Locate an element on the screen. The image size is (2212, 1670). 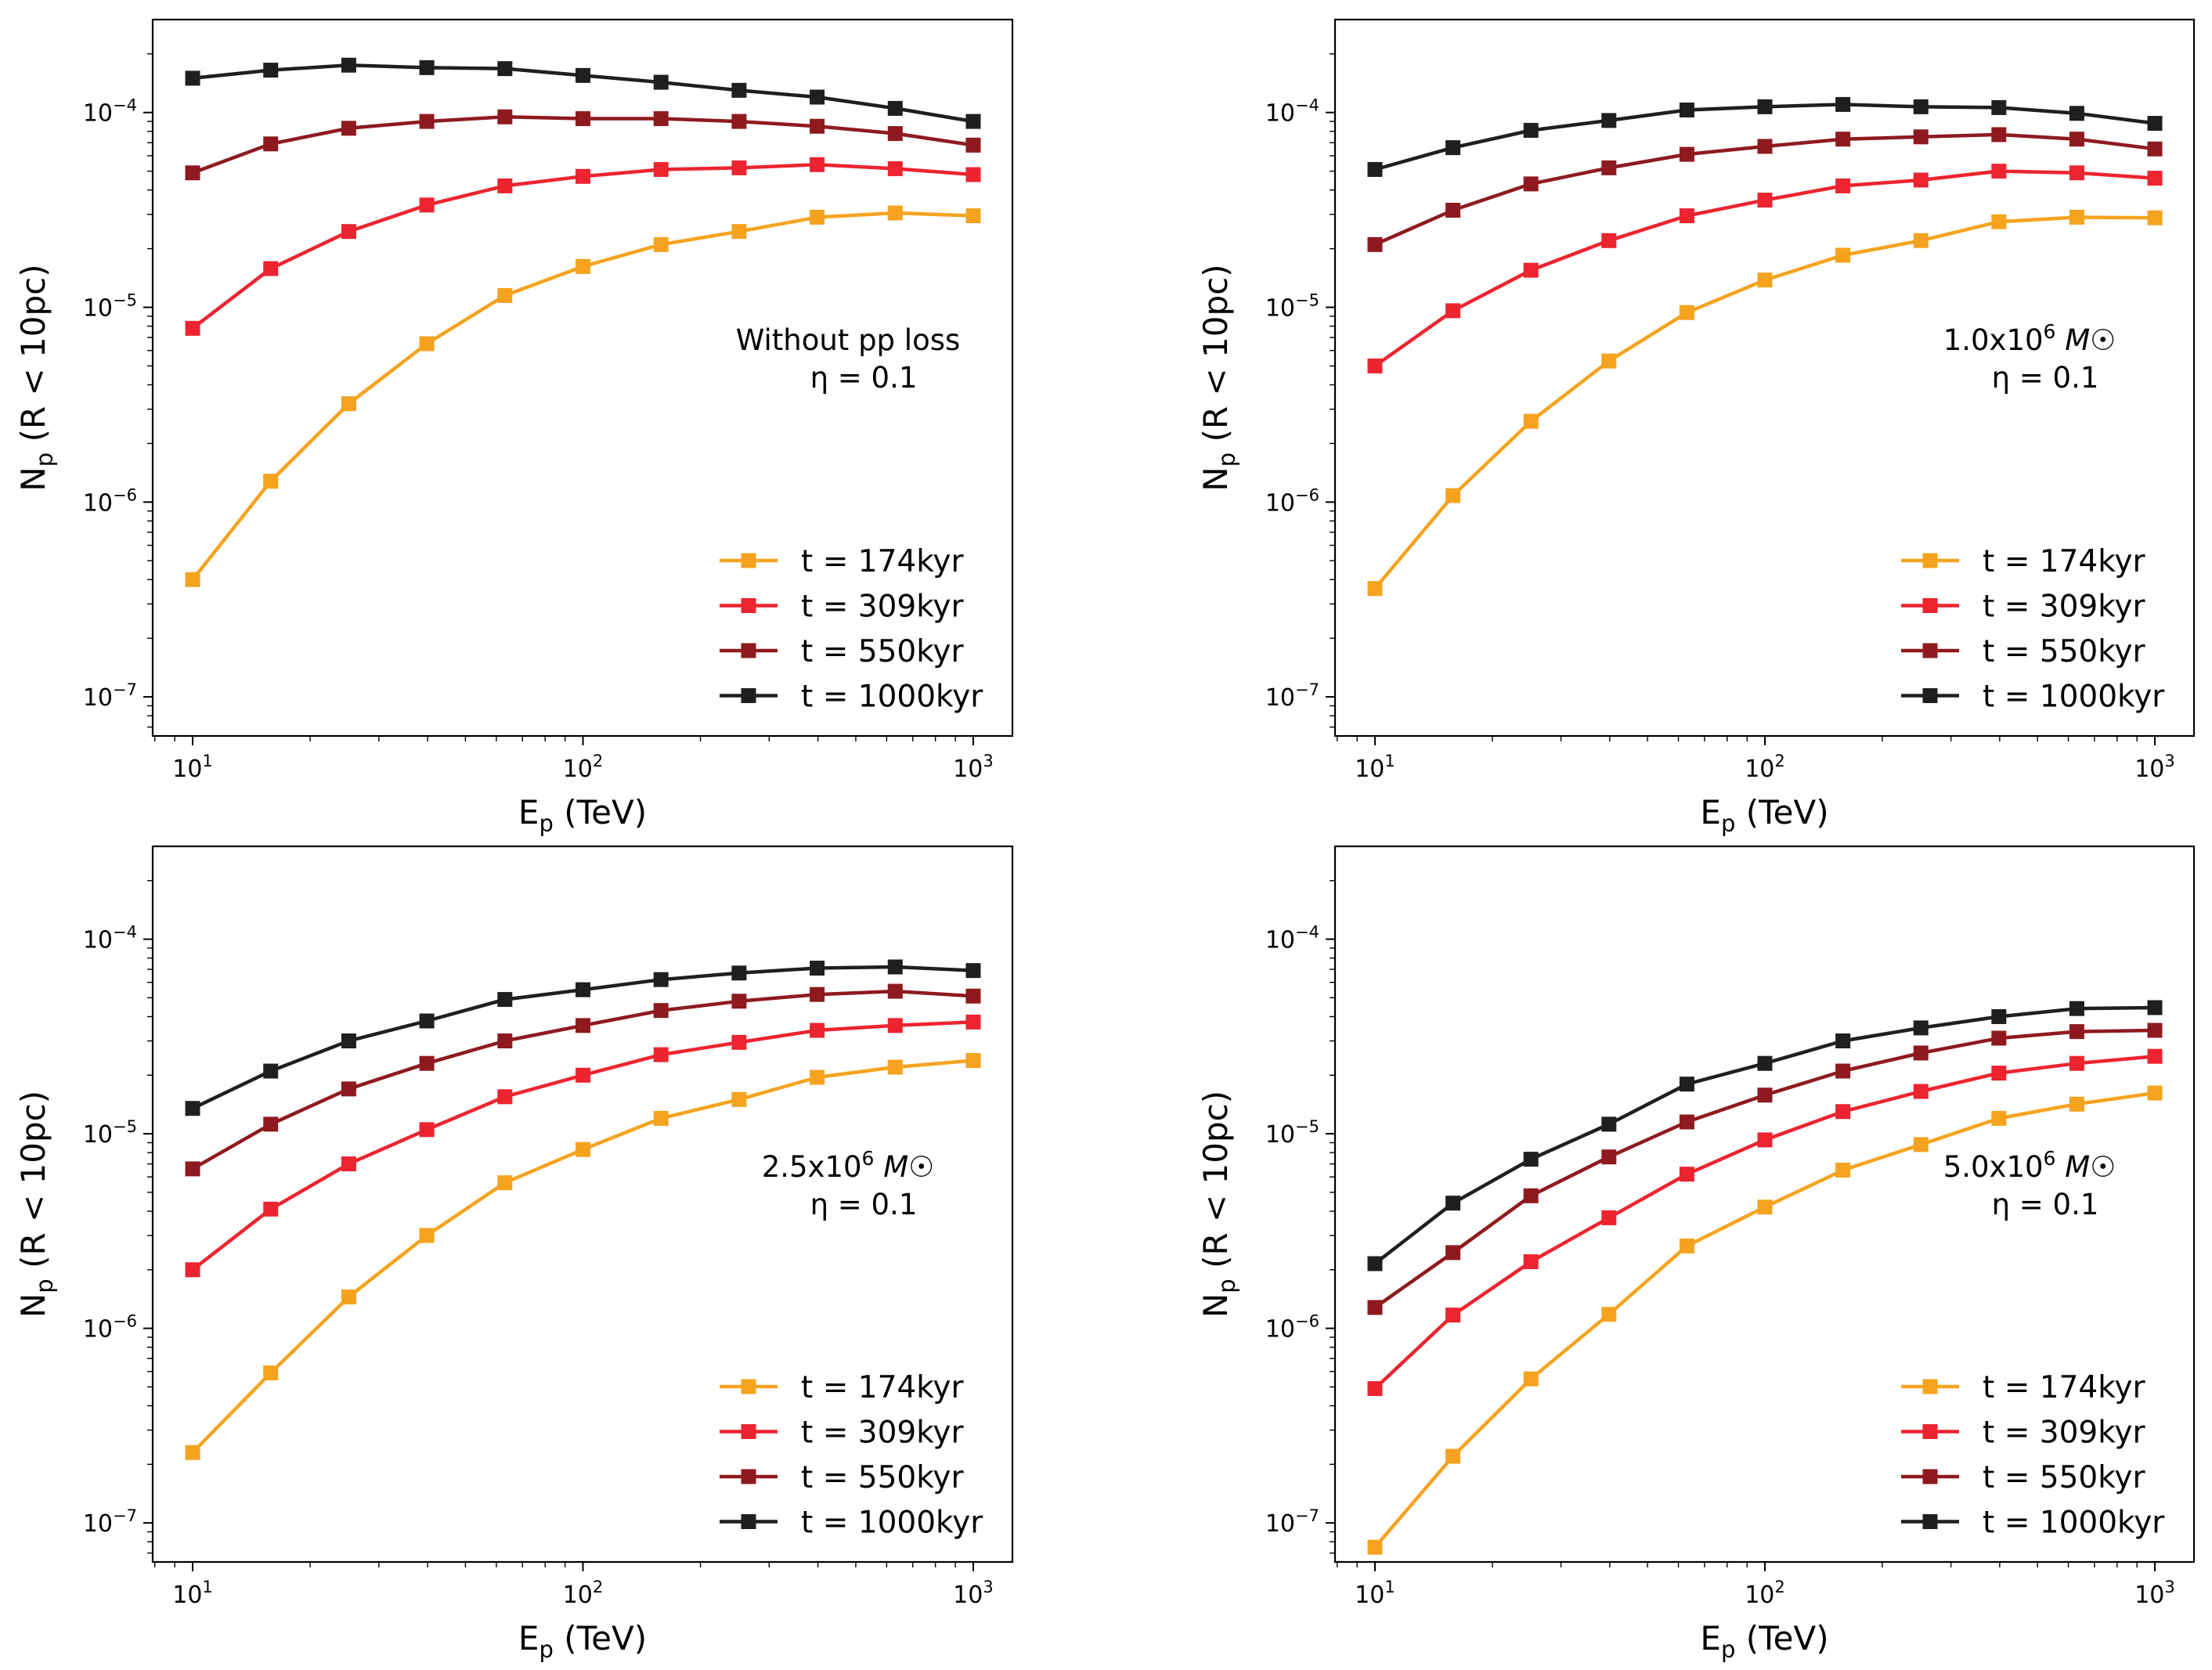
legend-label: t = 309kyr is located at coordinates (2064, 1434).